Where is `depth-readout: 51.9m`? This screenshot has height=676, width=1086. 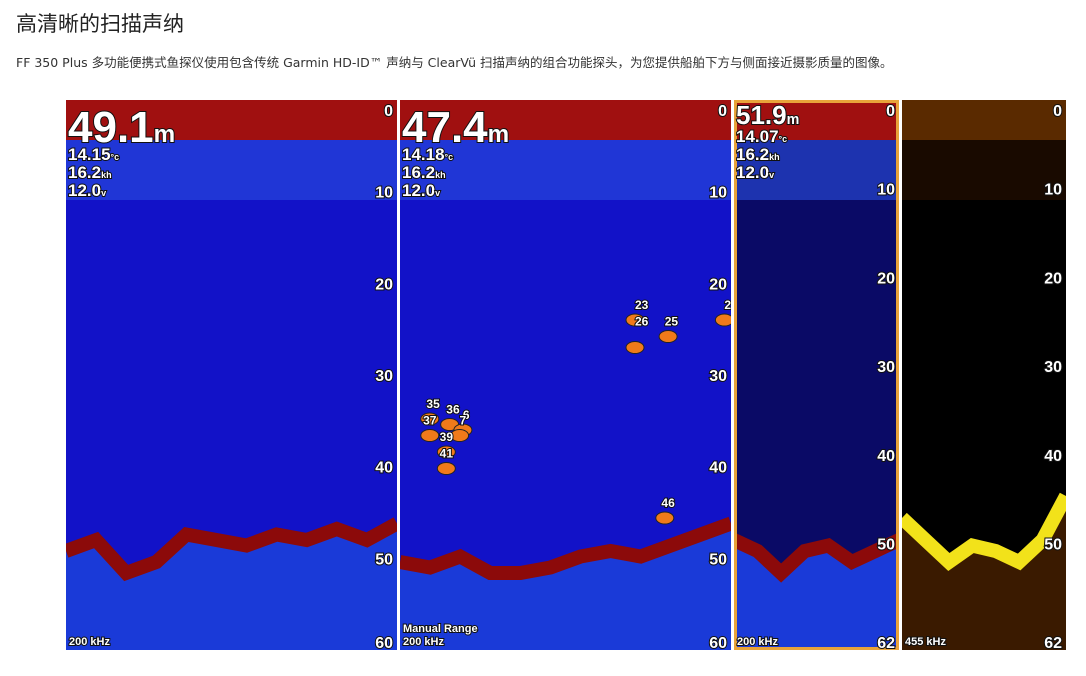 depth-readout: 51.9m is located at coordinates (767, 115).